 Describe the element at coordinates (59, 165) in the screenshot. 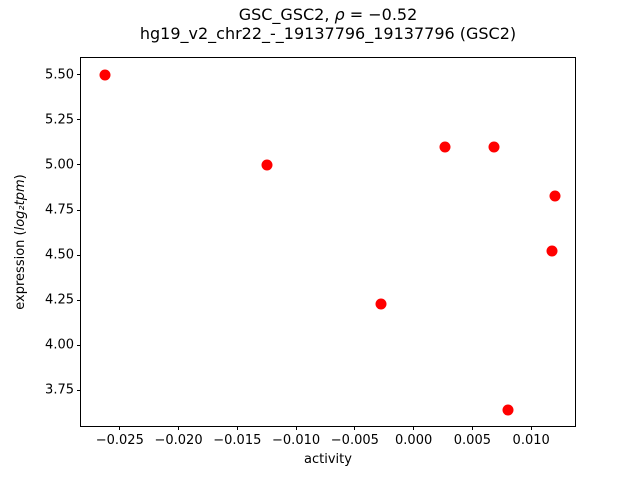

I see `y-tick-label: 5.00` at that location.